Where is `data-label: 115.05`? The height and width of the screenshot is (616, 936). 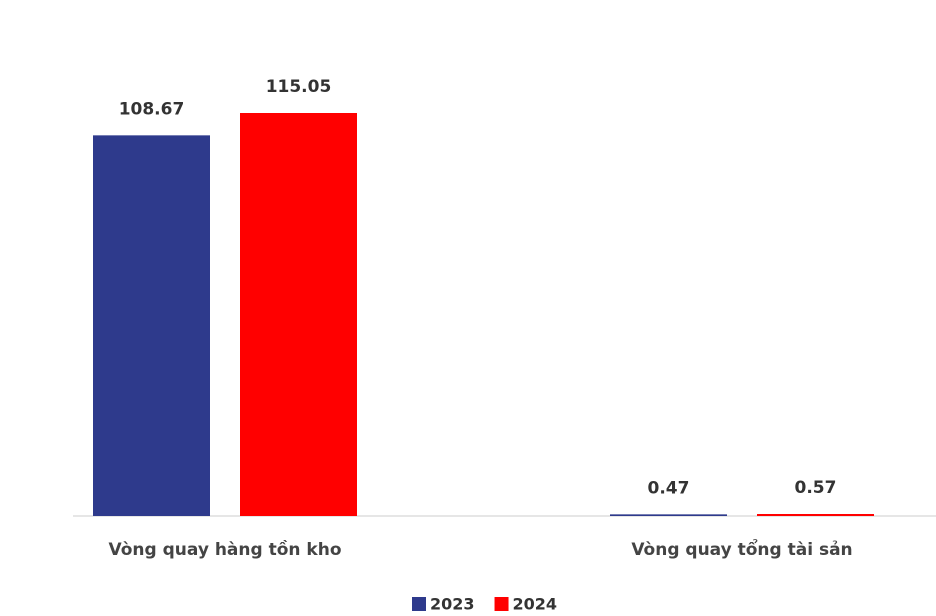 data-label: 115.05 is located at coordinates (299, 87).